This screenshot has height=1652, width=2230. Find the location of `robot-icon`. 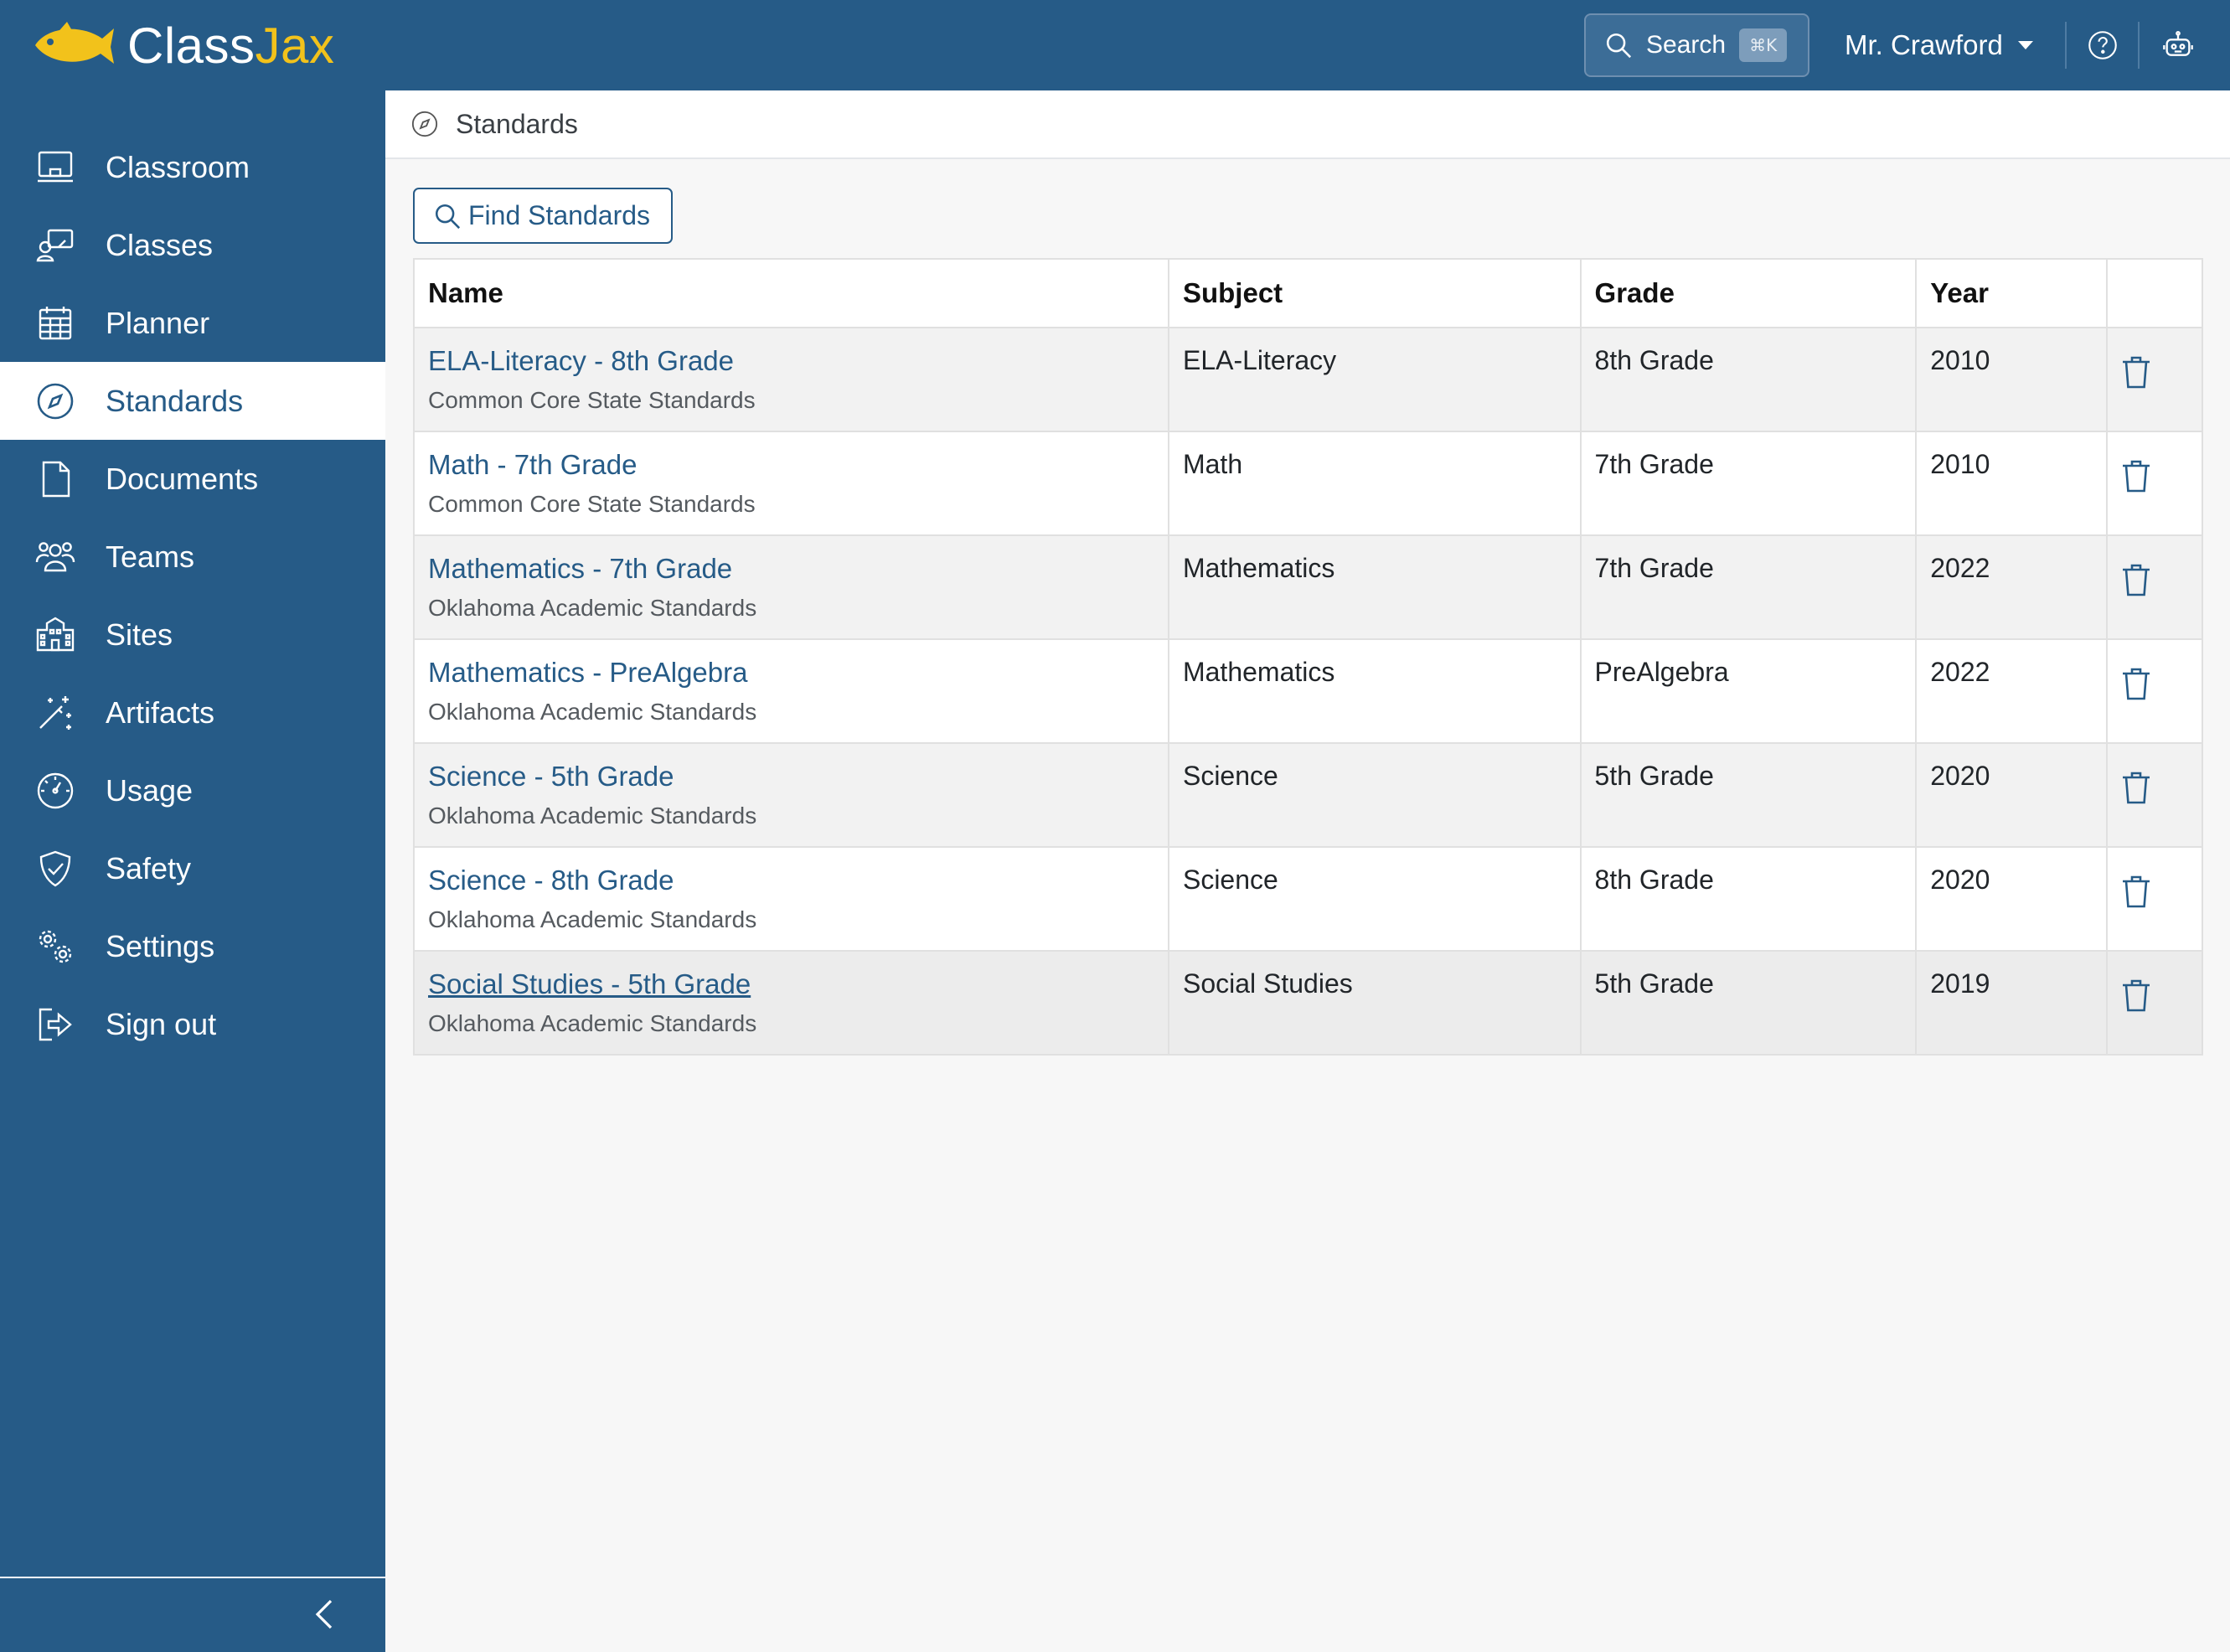

robot-icon is located at coordinates (2178, 45).